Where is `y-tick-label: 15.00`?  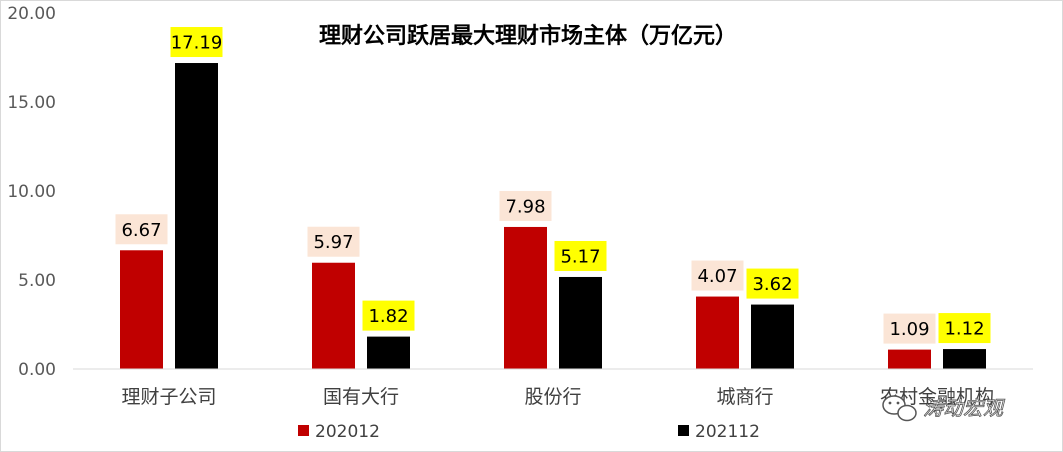 y-tick-label: 15.00 is located at coordinates (31, 103).